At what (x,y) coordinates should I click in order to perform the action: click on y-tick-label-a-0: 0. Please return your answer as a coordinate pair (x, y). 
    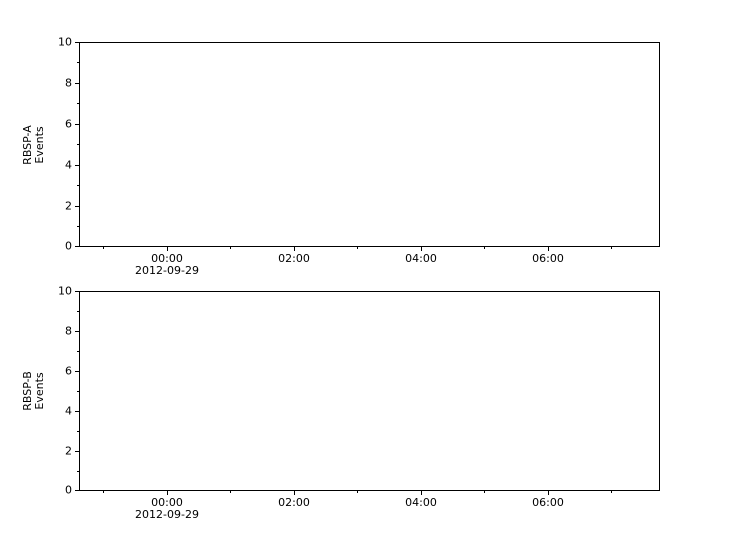
    Looking at the image, I should click on (68, 246).